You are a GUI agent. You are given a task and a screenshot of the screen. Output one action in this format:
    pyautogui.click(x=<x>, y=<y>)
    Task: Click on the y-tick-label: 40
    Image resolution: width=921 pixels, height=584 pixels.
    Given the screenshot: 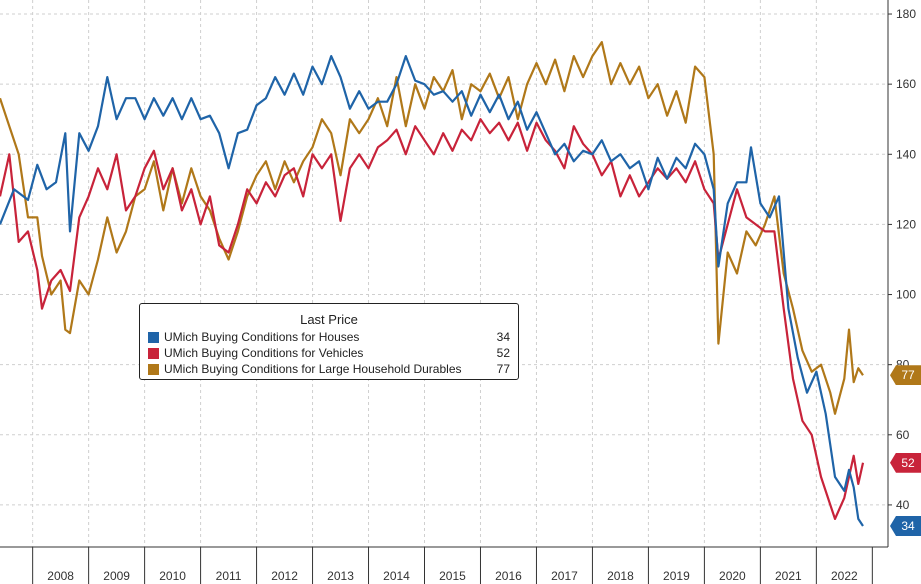 What is the action you would take?
    pyautogui.click(x=903, y=505)
    